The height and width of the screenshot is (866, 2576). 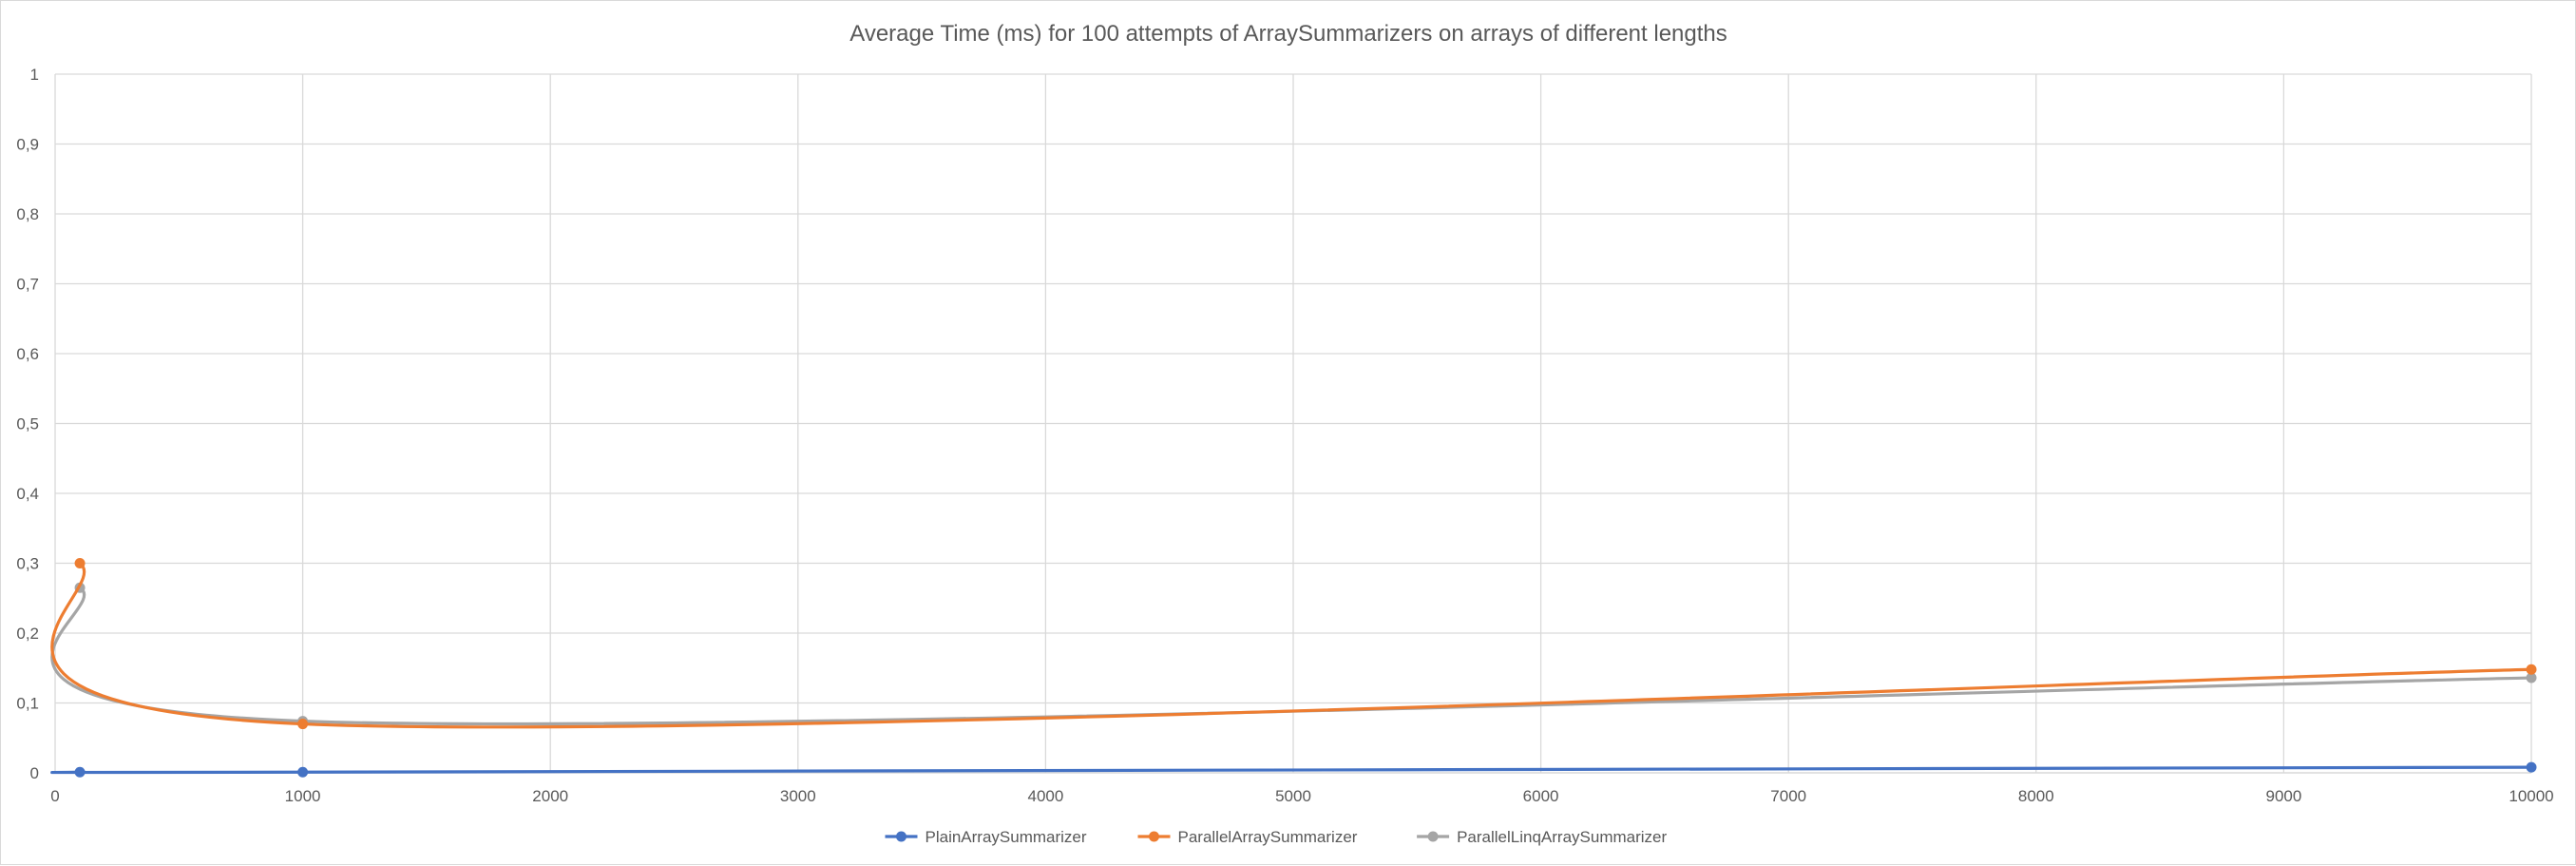 I want to click on x-tick-label: 1000, so click(x=303, y=796).